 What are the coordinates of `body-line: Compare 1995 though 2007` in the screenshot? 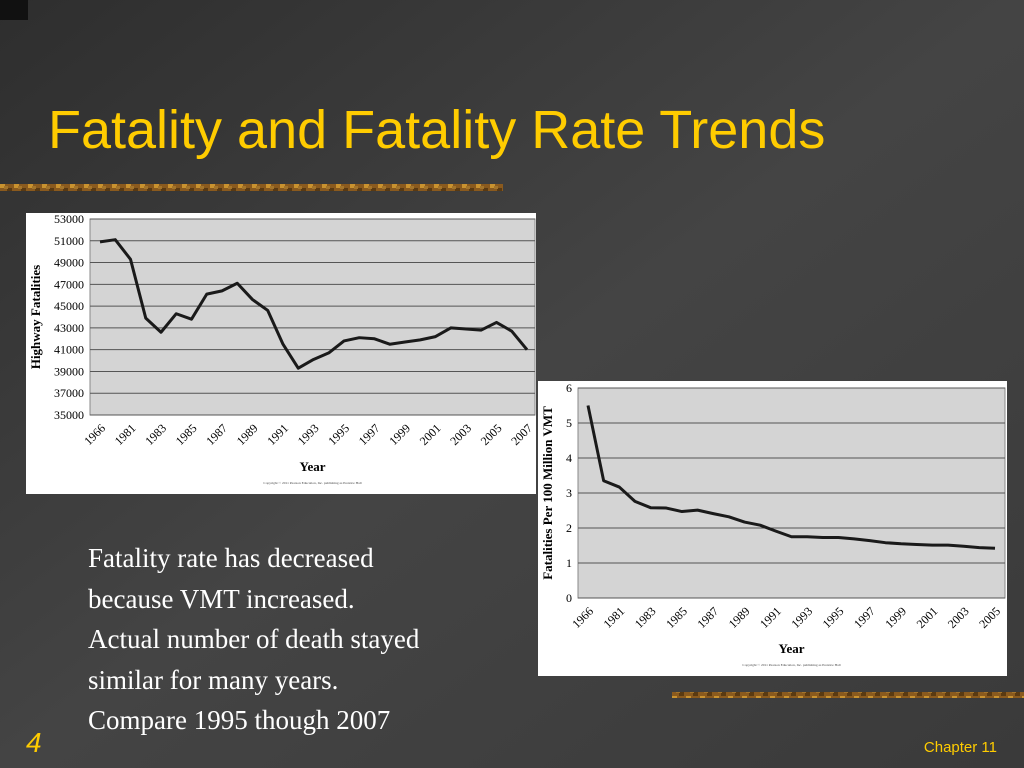 It's located at (239, 720).